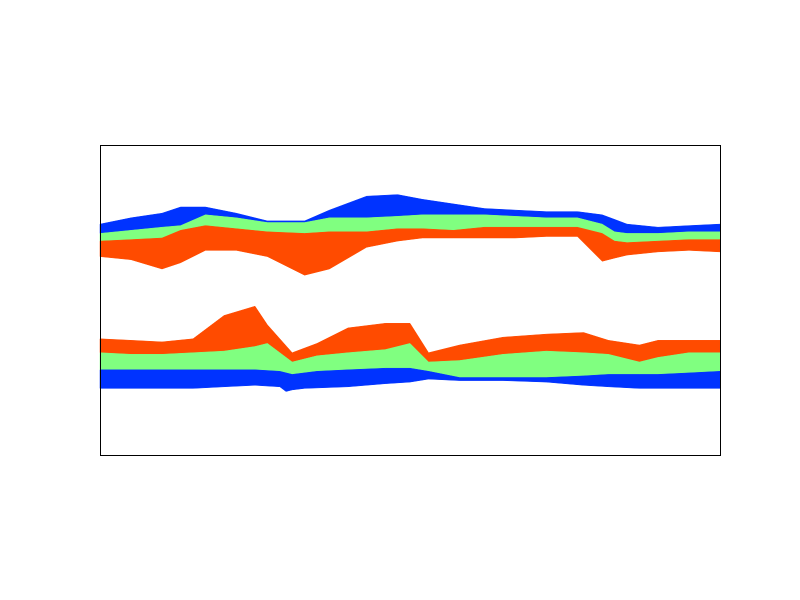  Describe the element at coordinates (410, 379) in the screenshot. I see `band-lower-outer` at that location.